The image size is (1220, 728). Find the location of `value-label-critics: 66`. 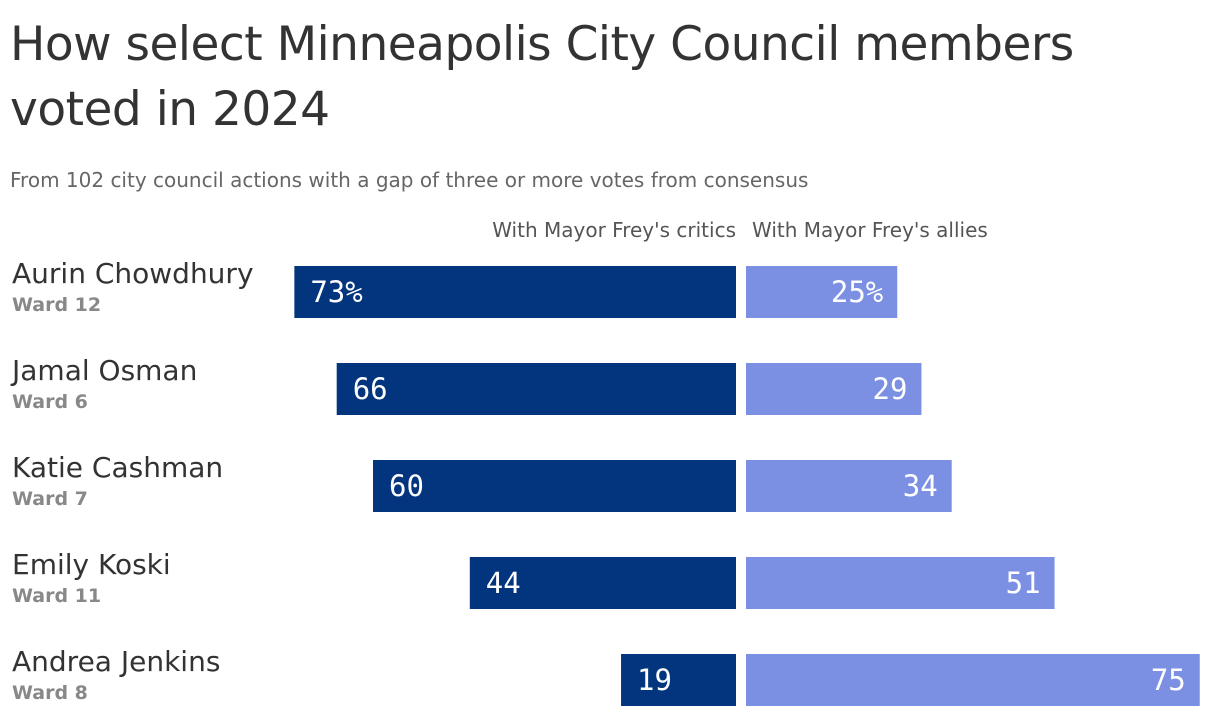

value-label-critics: 66 is located at coordinates (370, 389).